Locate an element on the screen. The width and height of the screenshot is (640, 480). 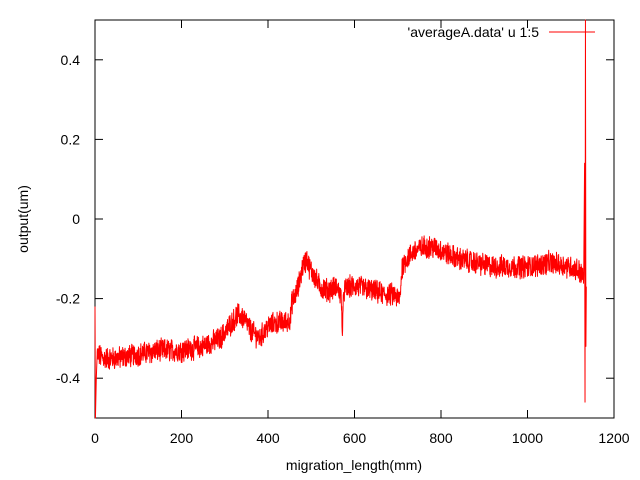
y-tick-label: -0.2 is located at coordinates (68, 299).